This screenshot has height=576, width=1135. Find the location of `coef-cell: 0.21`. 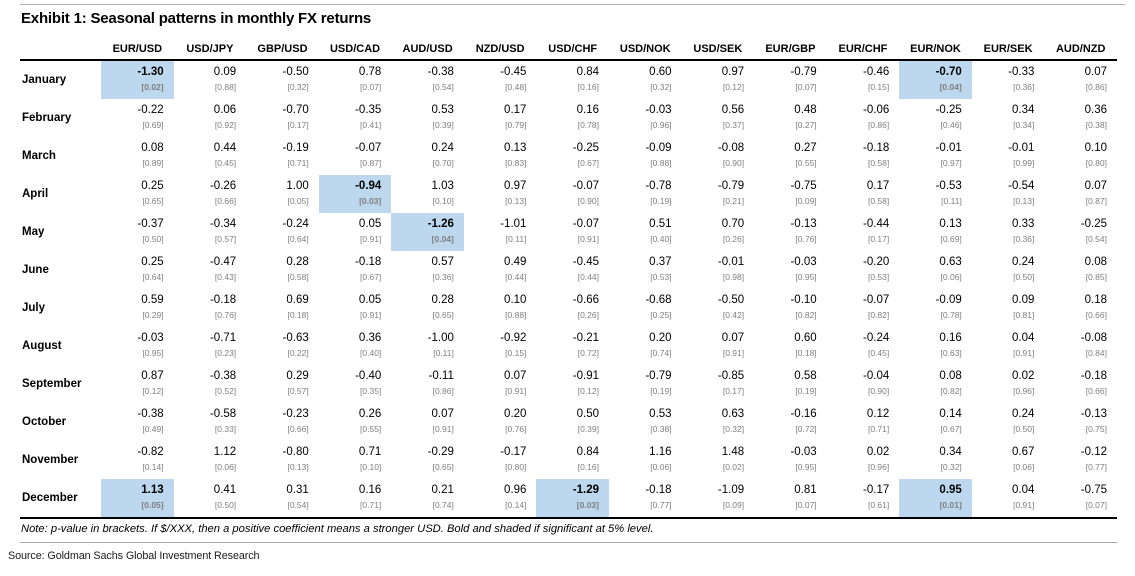

coef-cell: 0.21 is located at coordinates (442, 489).